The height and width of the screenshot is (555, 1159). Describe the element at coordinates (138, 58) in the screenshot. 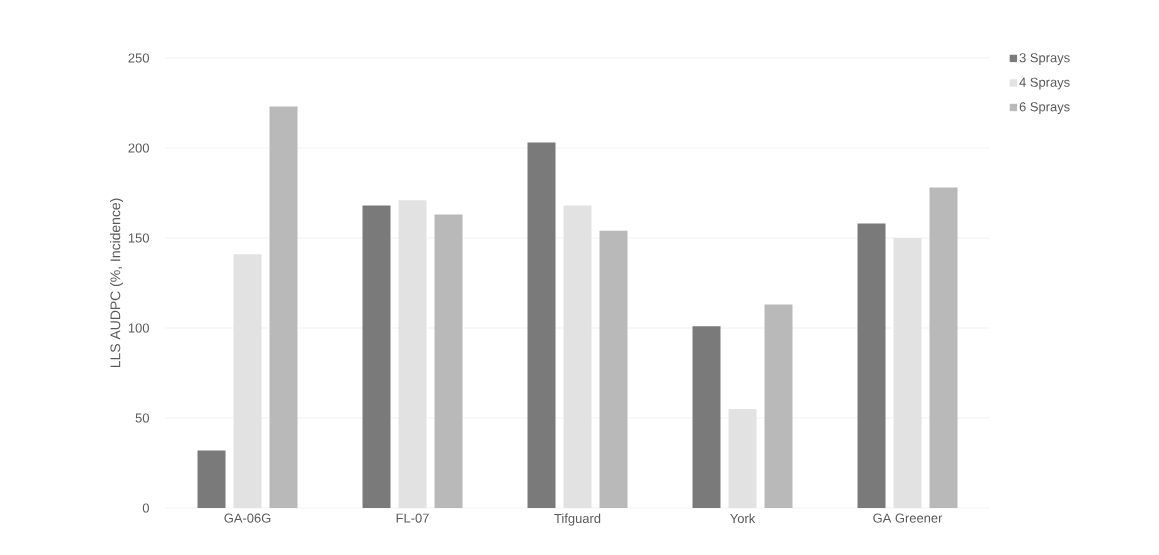

I see `y-tick-label: 250` at that location.